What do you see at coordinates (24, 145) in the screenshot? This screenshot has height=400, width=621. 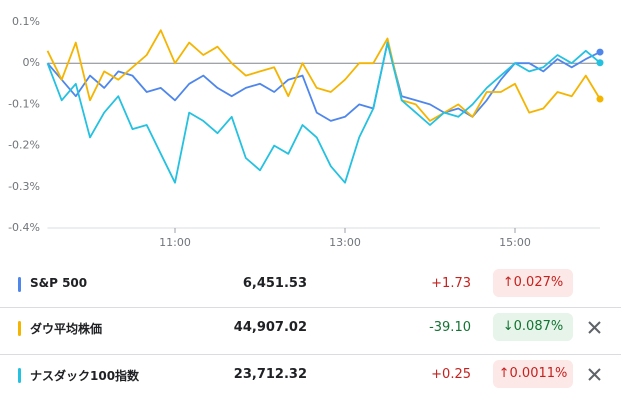 I see `y-tick-label: -0.2%` at bounding box center [24, 145].